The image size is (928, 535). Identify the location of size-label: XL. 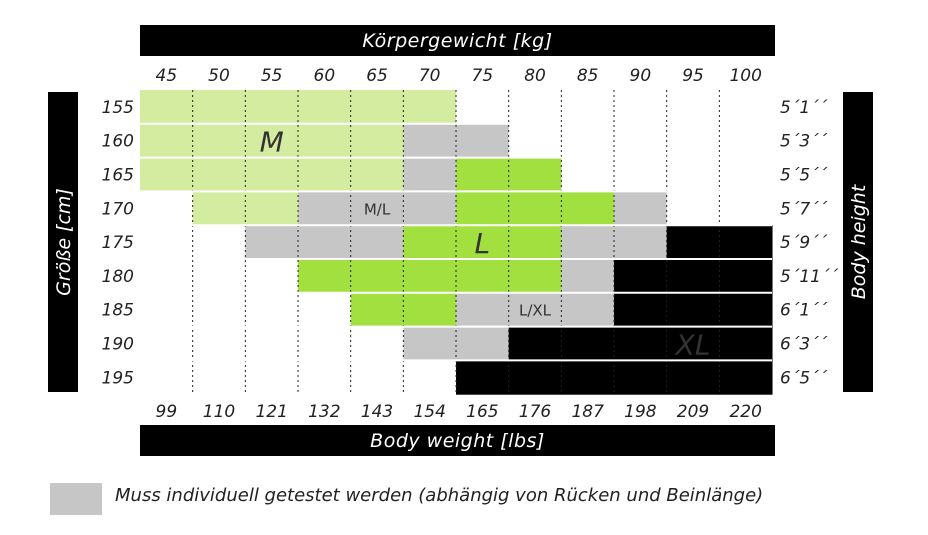
(692, 345).